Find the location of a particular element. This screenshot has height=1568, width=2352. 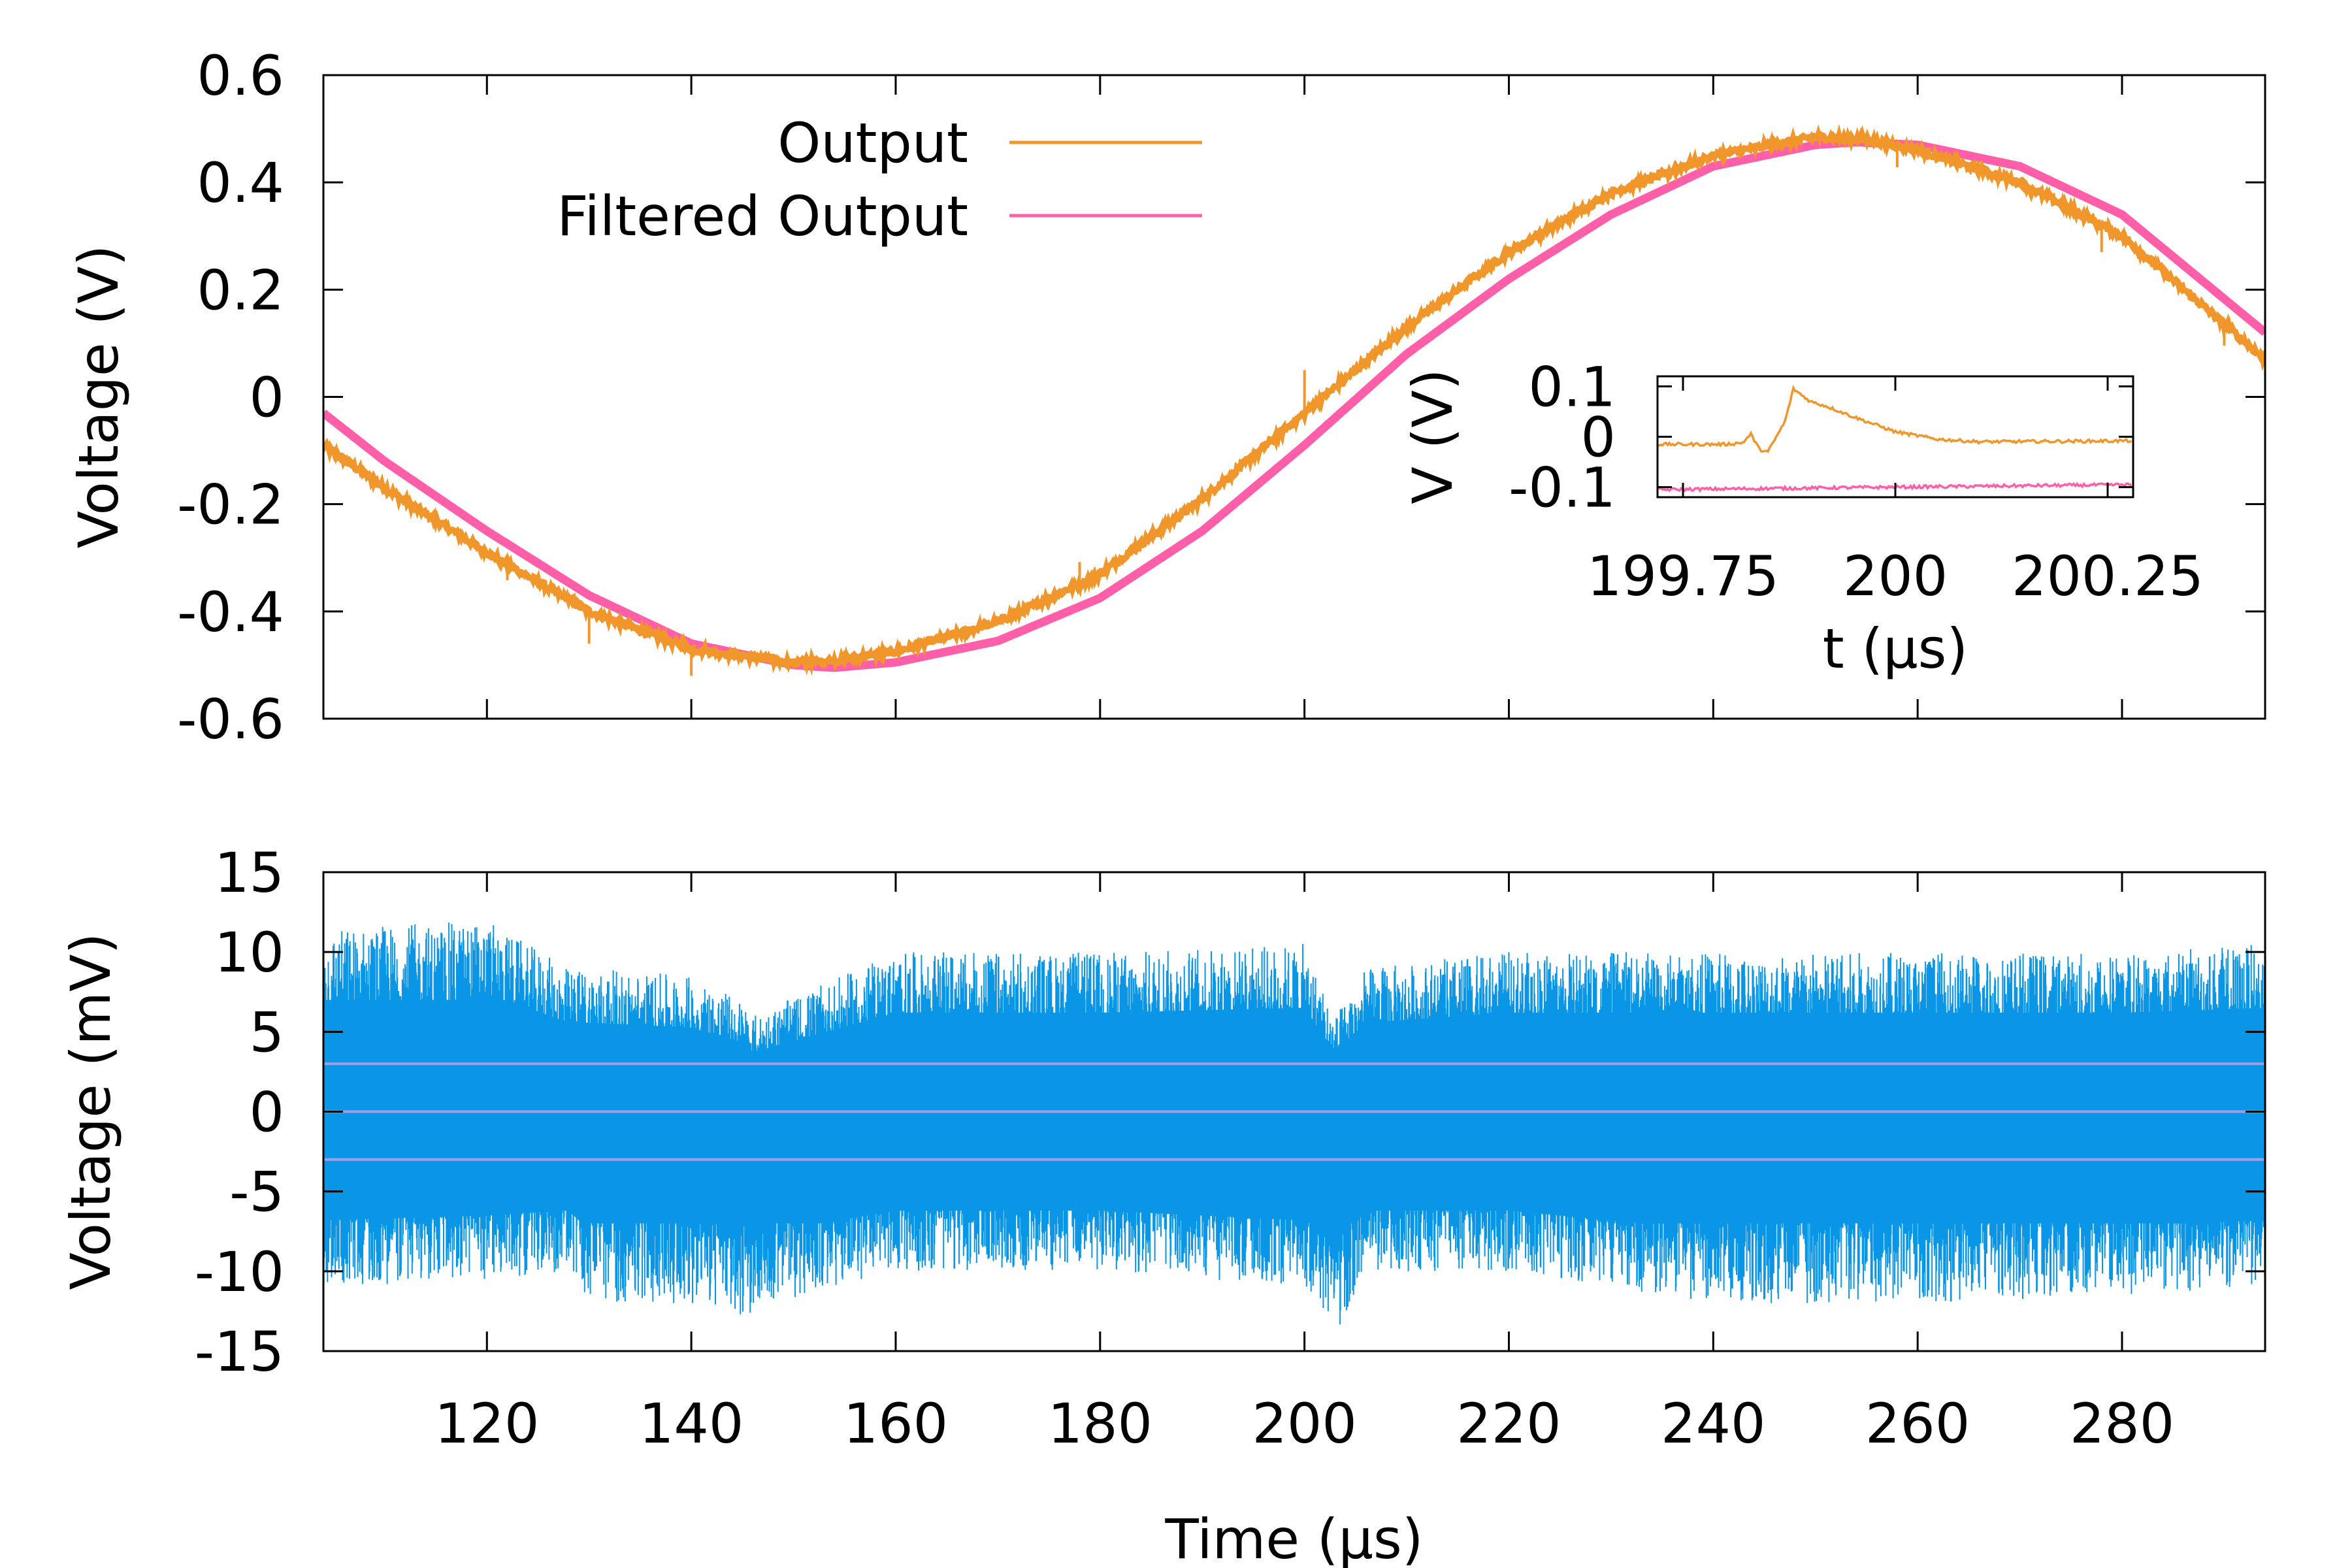

inset-ticks: 199.75 200 200.25 -0.100.1 is located at coordinates (1856, 481).